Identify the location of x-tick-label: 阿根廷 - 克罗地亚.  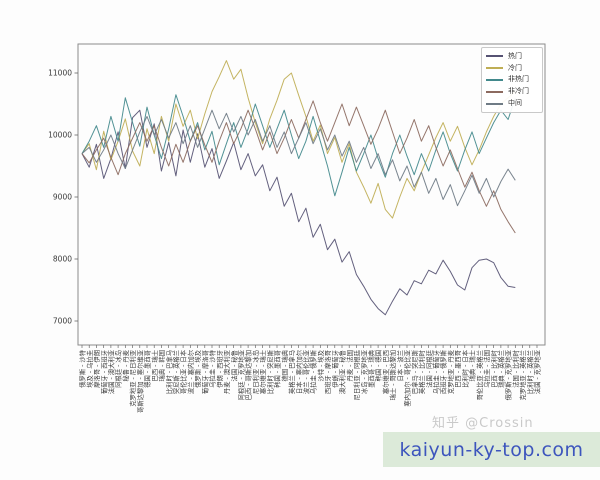
(240, 374).